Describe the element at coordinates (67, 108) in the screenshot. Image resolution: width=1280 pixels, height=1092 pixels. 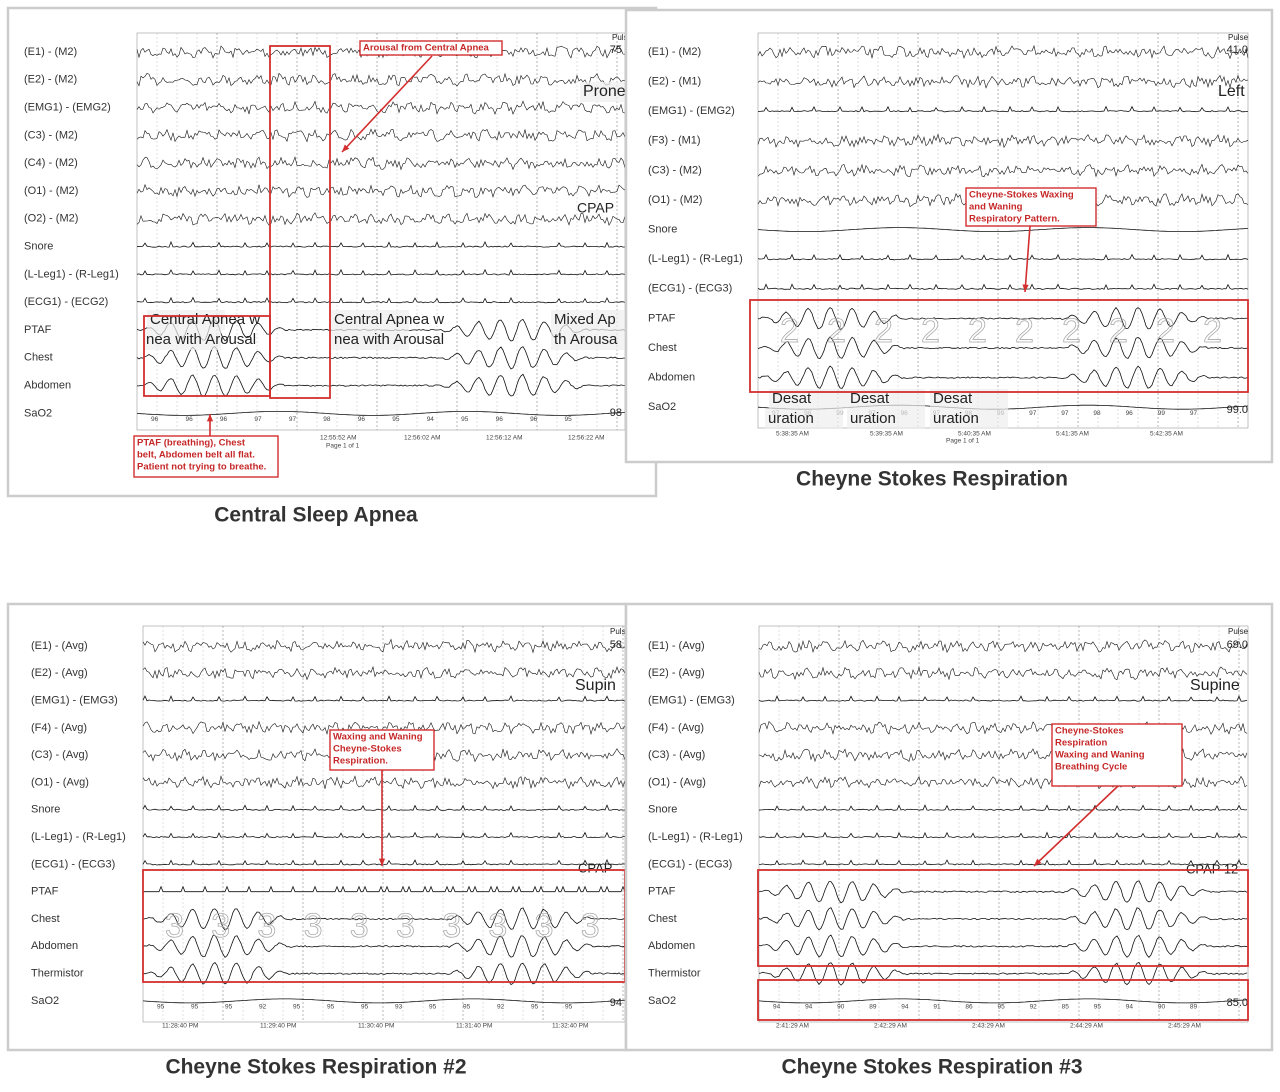
I see `channel-label: (EMG1) - (EMG2)` at that location.